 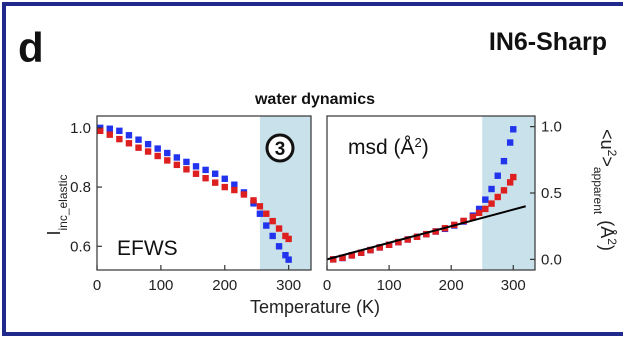 I want to click on efws-ylabel: Iinc_elastic, so click(x=57, y=204).